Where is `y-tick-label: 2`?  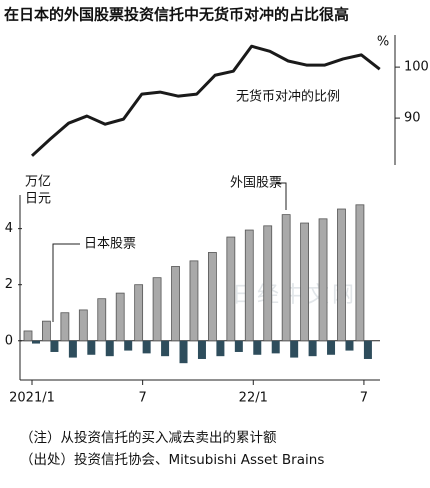 y-tick-label: 2 is located at coordinates (9, 284).